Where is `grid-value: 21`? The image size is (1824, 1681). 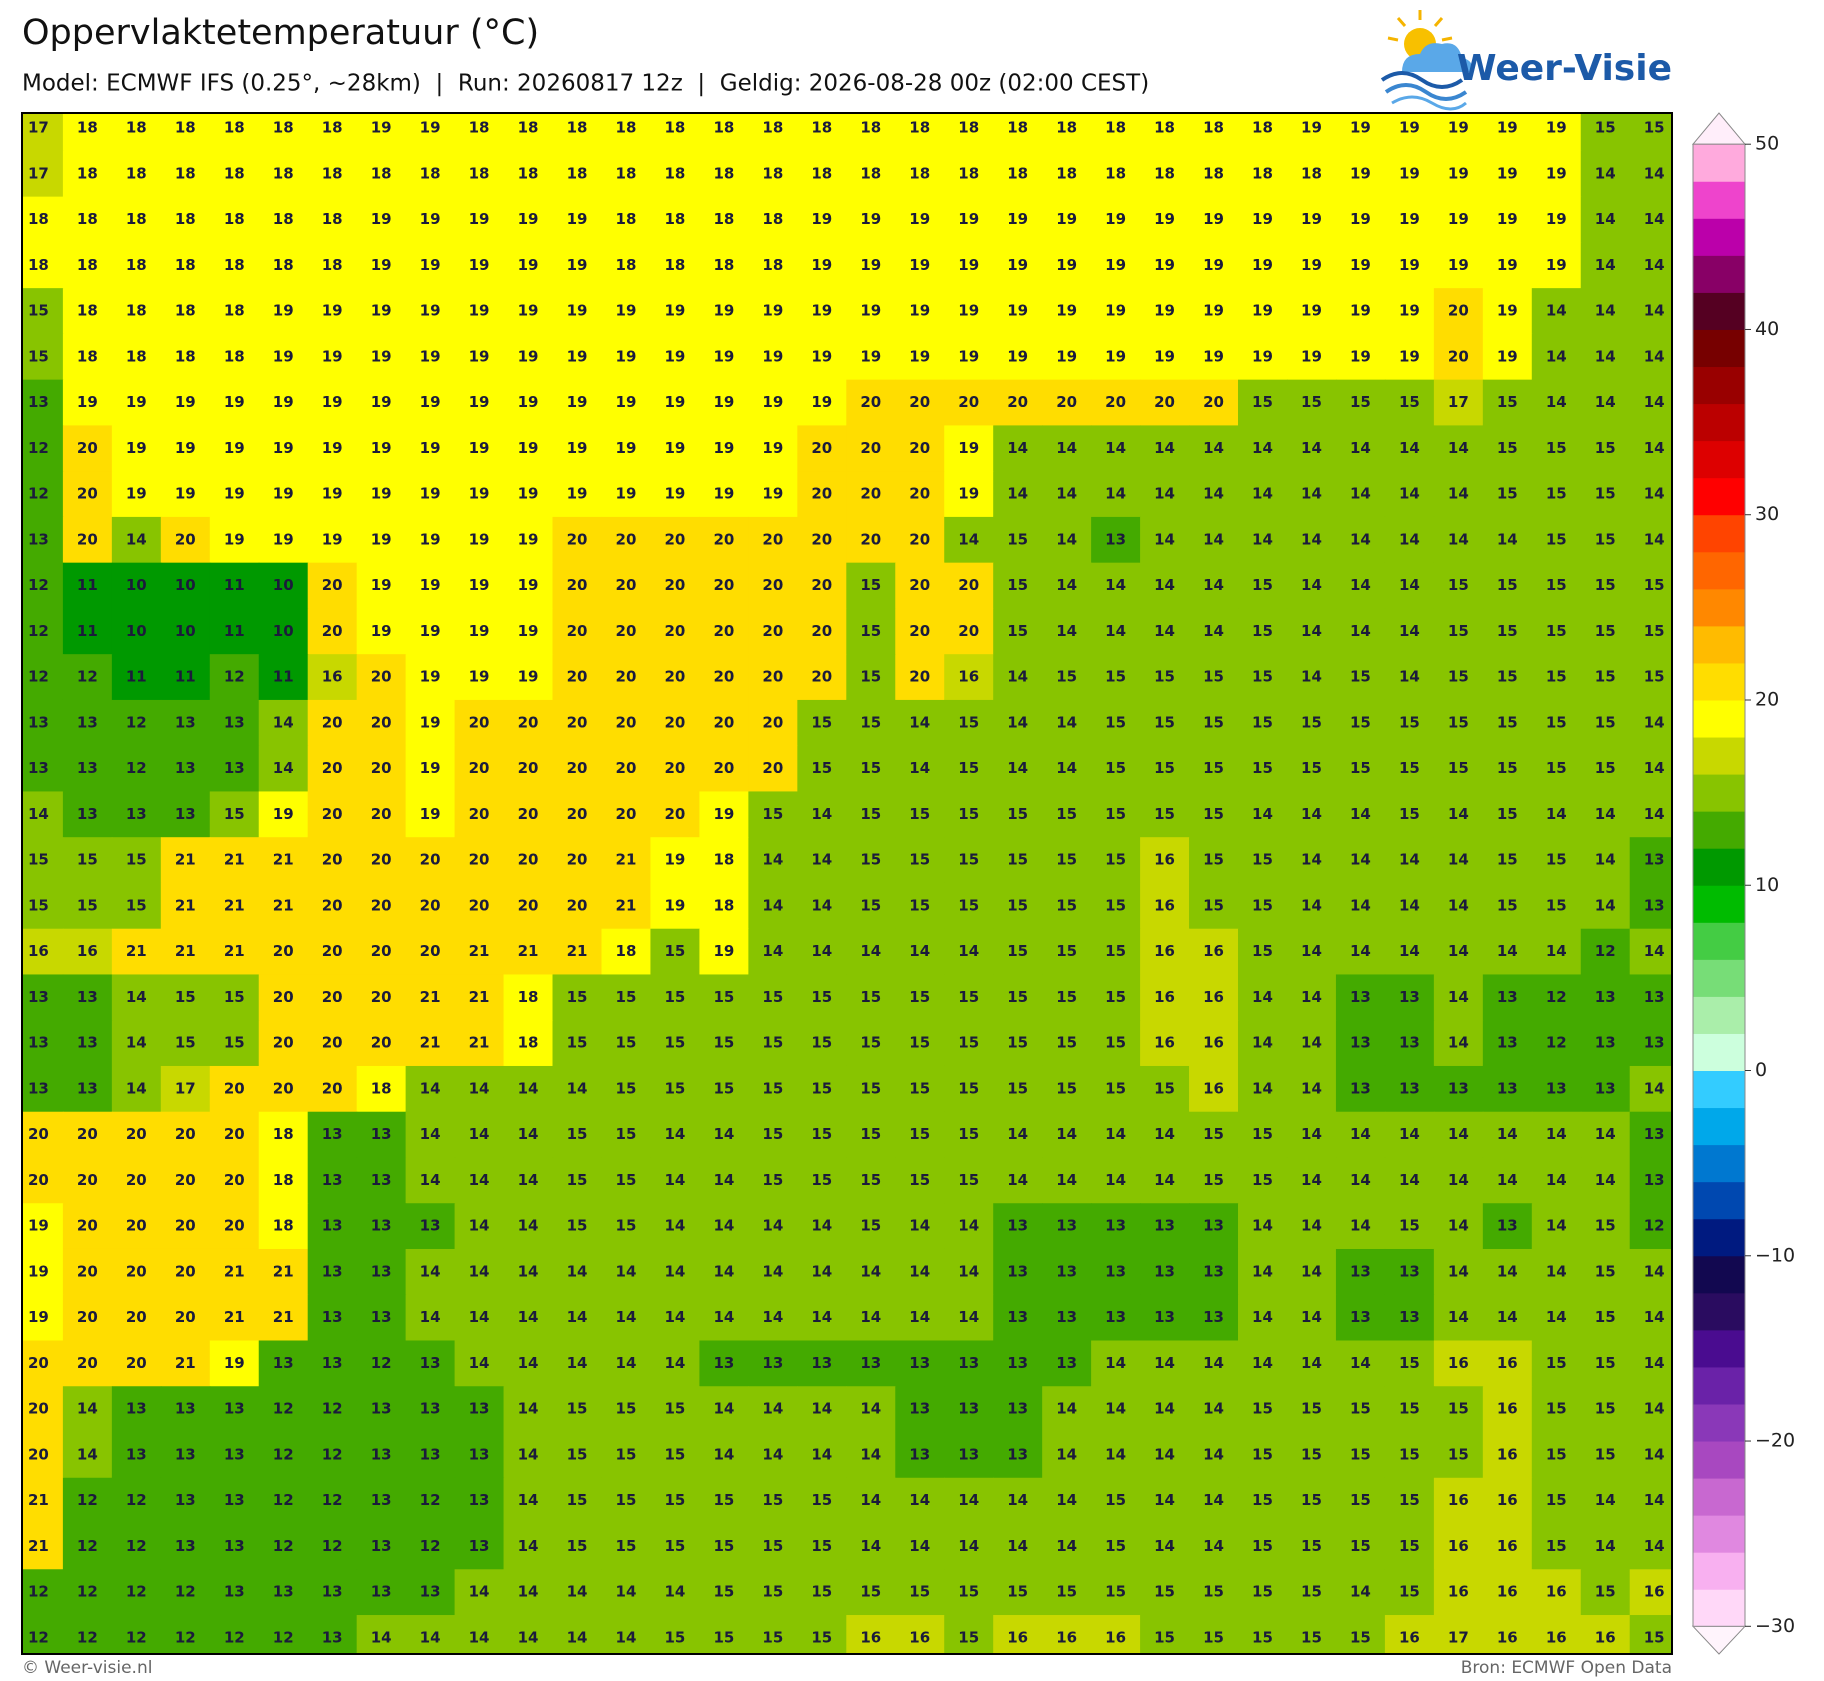
grid-value: 21 is located at coordinates (185, 860).